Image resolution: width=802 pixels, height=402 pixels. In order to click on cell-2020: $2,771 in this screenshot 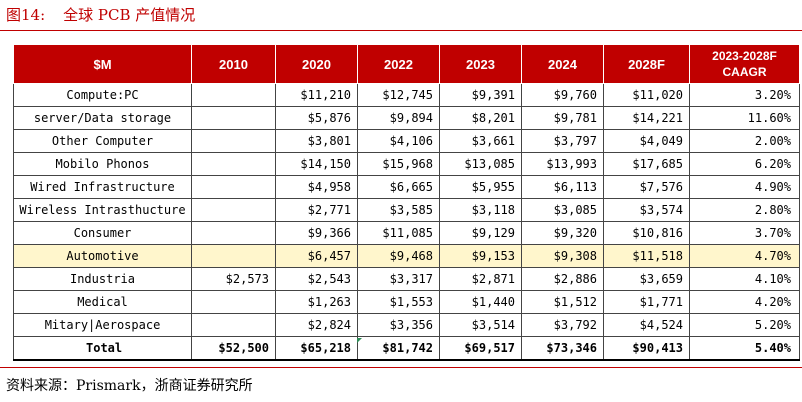, I will do `click(316, 210)`.